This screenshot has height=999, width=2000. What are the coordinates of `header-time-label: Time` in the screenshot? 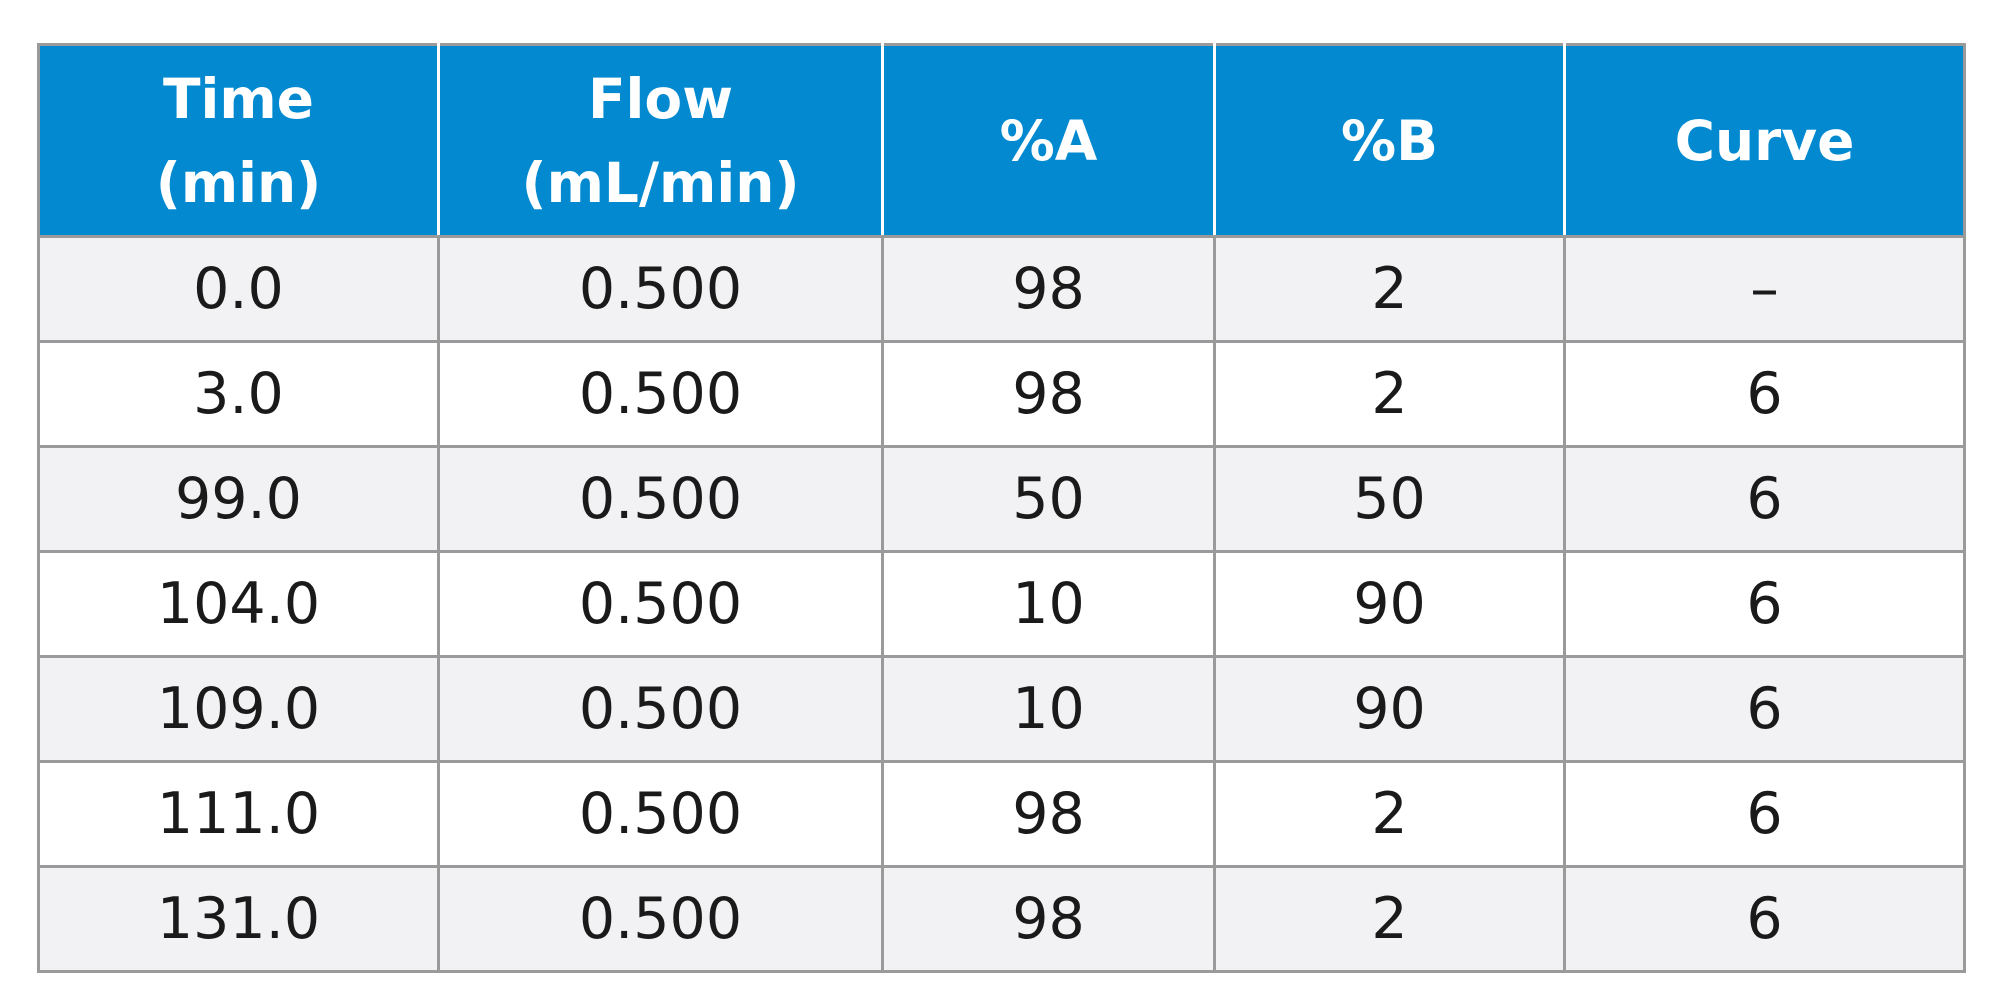 It's located at (238, 98).